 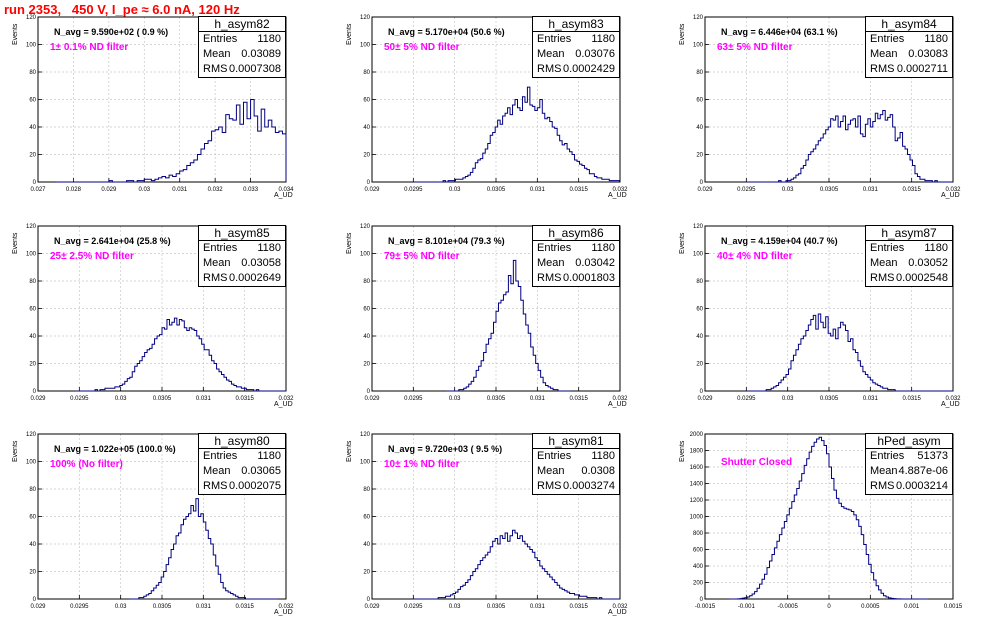 What do you see at coordinates (242, 486) in the screenshot?
I see `stats-row-rms: RMS 0.0002075` at bounding box center [242, 486].